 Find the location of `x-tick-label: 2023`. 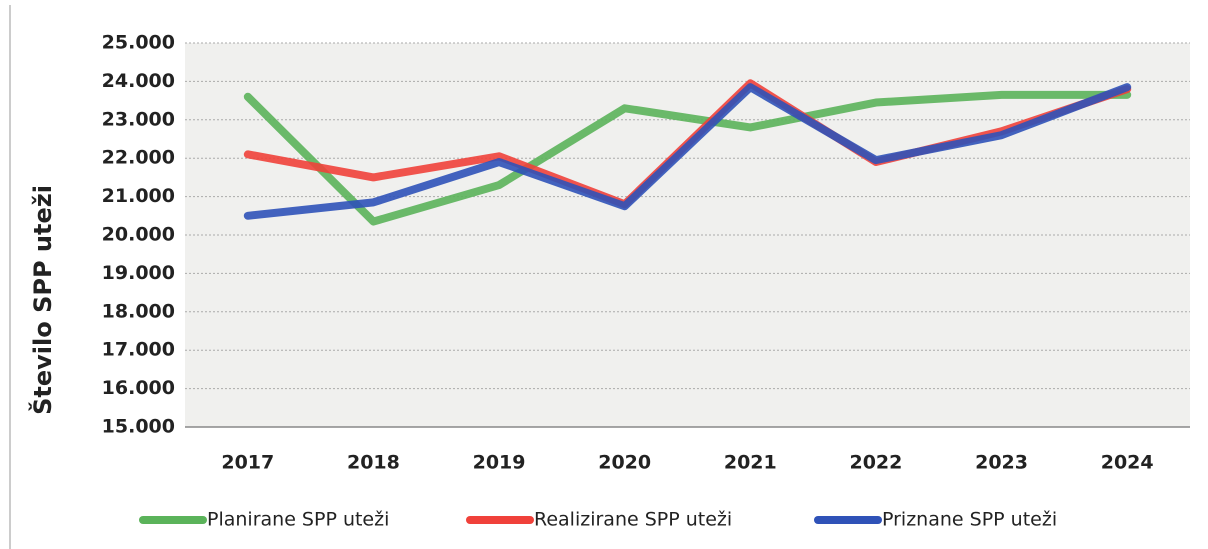

x-tick-label: 2023 is located at coordinates (1001, 463).